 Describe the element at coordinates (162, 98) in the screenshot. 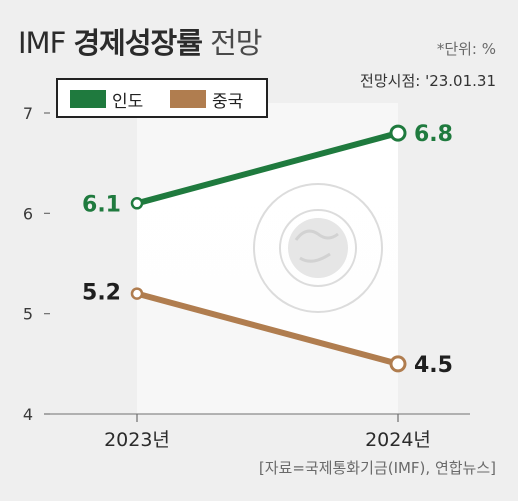

I see `legend: 인도 중국` at that location.